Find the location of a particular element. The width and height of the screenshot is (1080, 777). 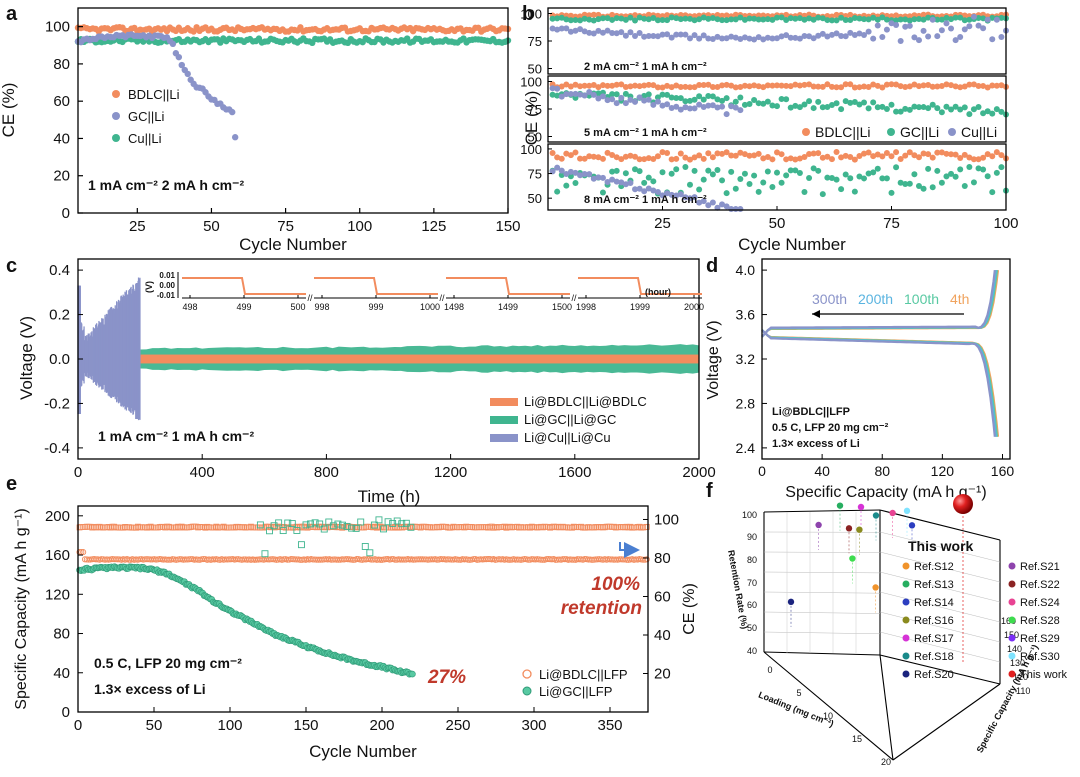

y-tick-label: 160 is located at coordinates (57, 555).